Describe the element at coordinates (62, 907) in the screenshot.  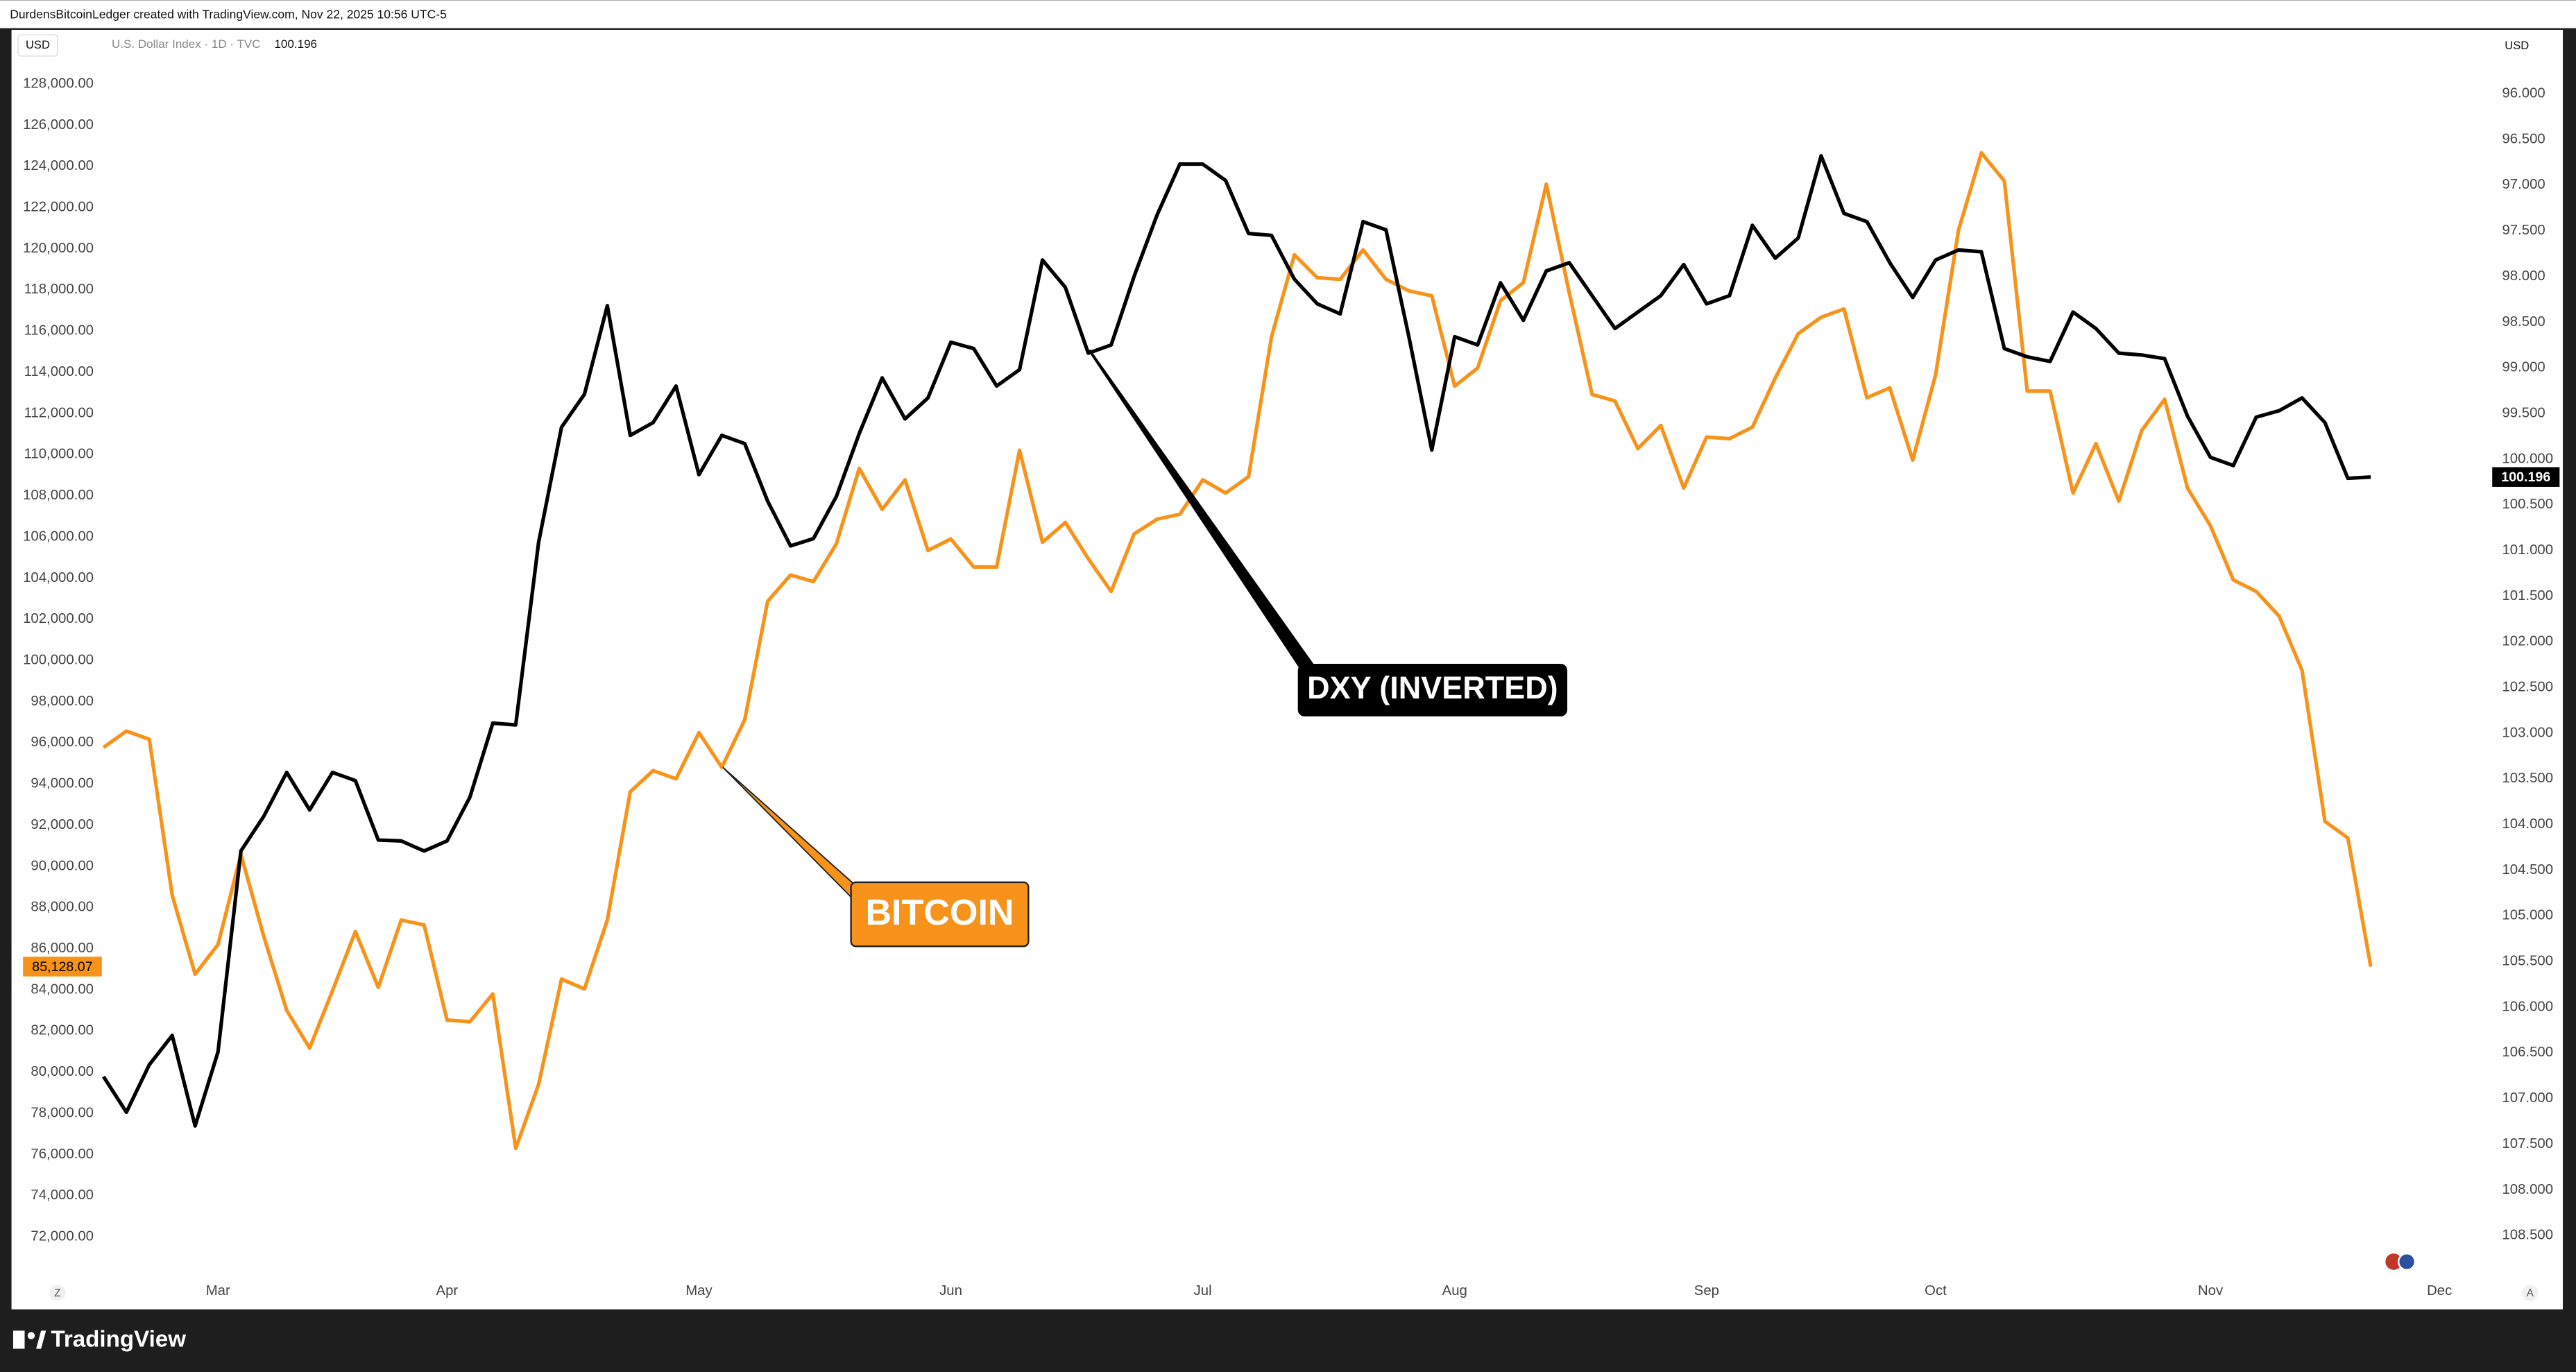
I see `y-tick-label: 88,000.00` at that location.